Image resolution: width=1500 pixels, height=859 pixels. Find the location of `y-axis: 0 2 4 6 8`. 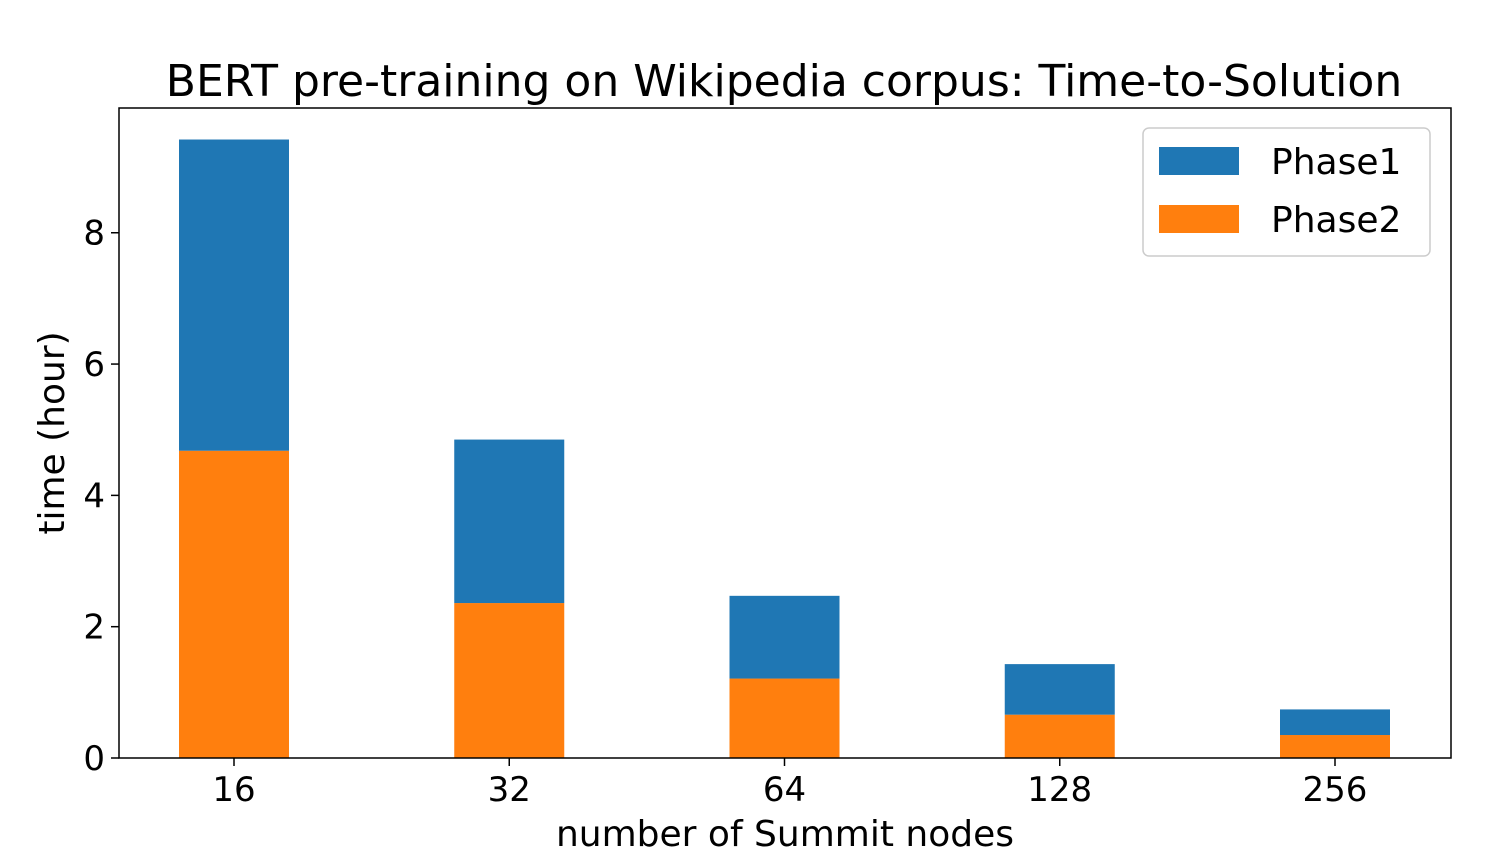

y-axis: 0 2 4 6 8 is located at coordinates (101, 496).